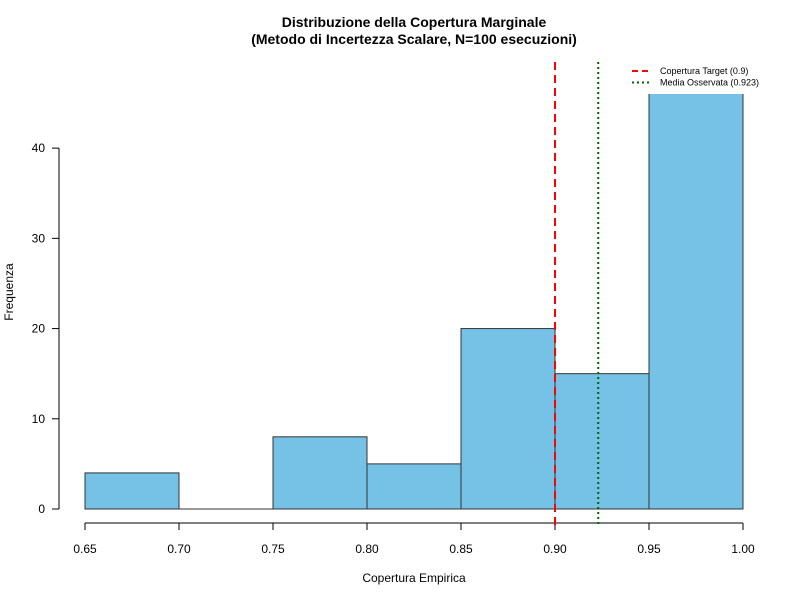 This screenshot has height=605, width=800. Describe the element at coordinates (649, 549) in the screenshot. I see `x-tick-label: 0.95` at that location.